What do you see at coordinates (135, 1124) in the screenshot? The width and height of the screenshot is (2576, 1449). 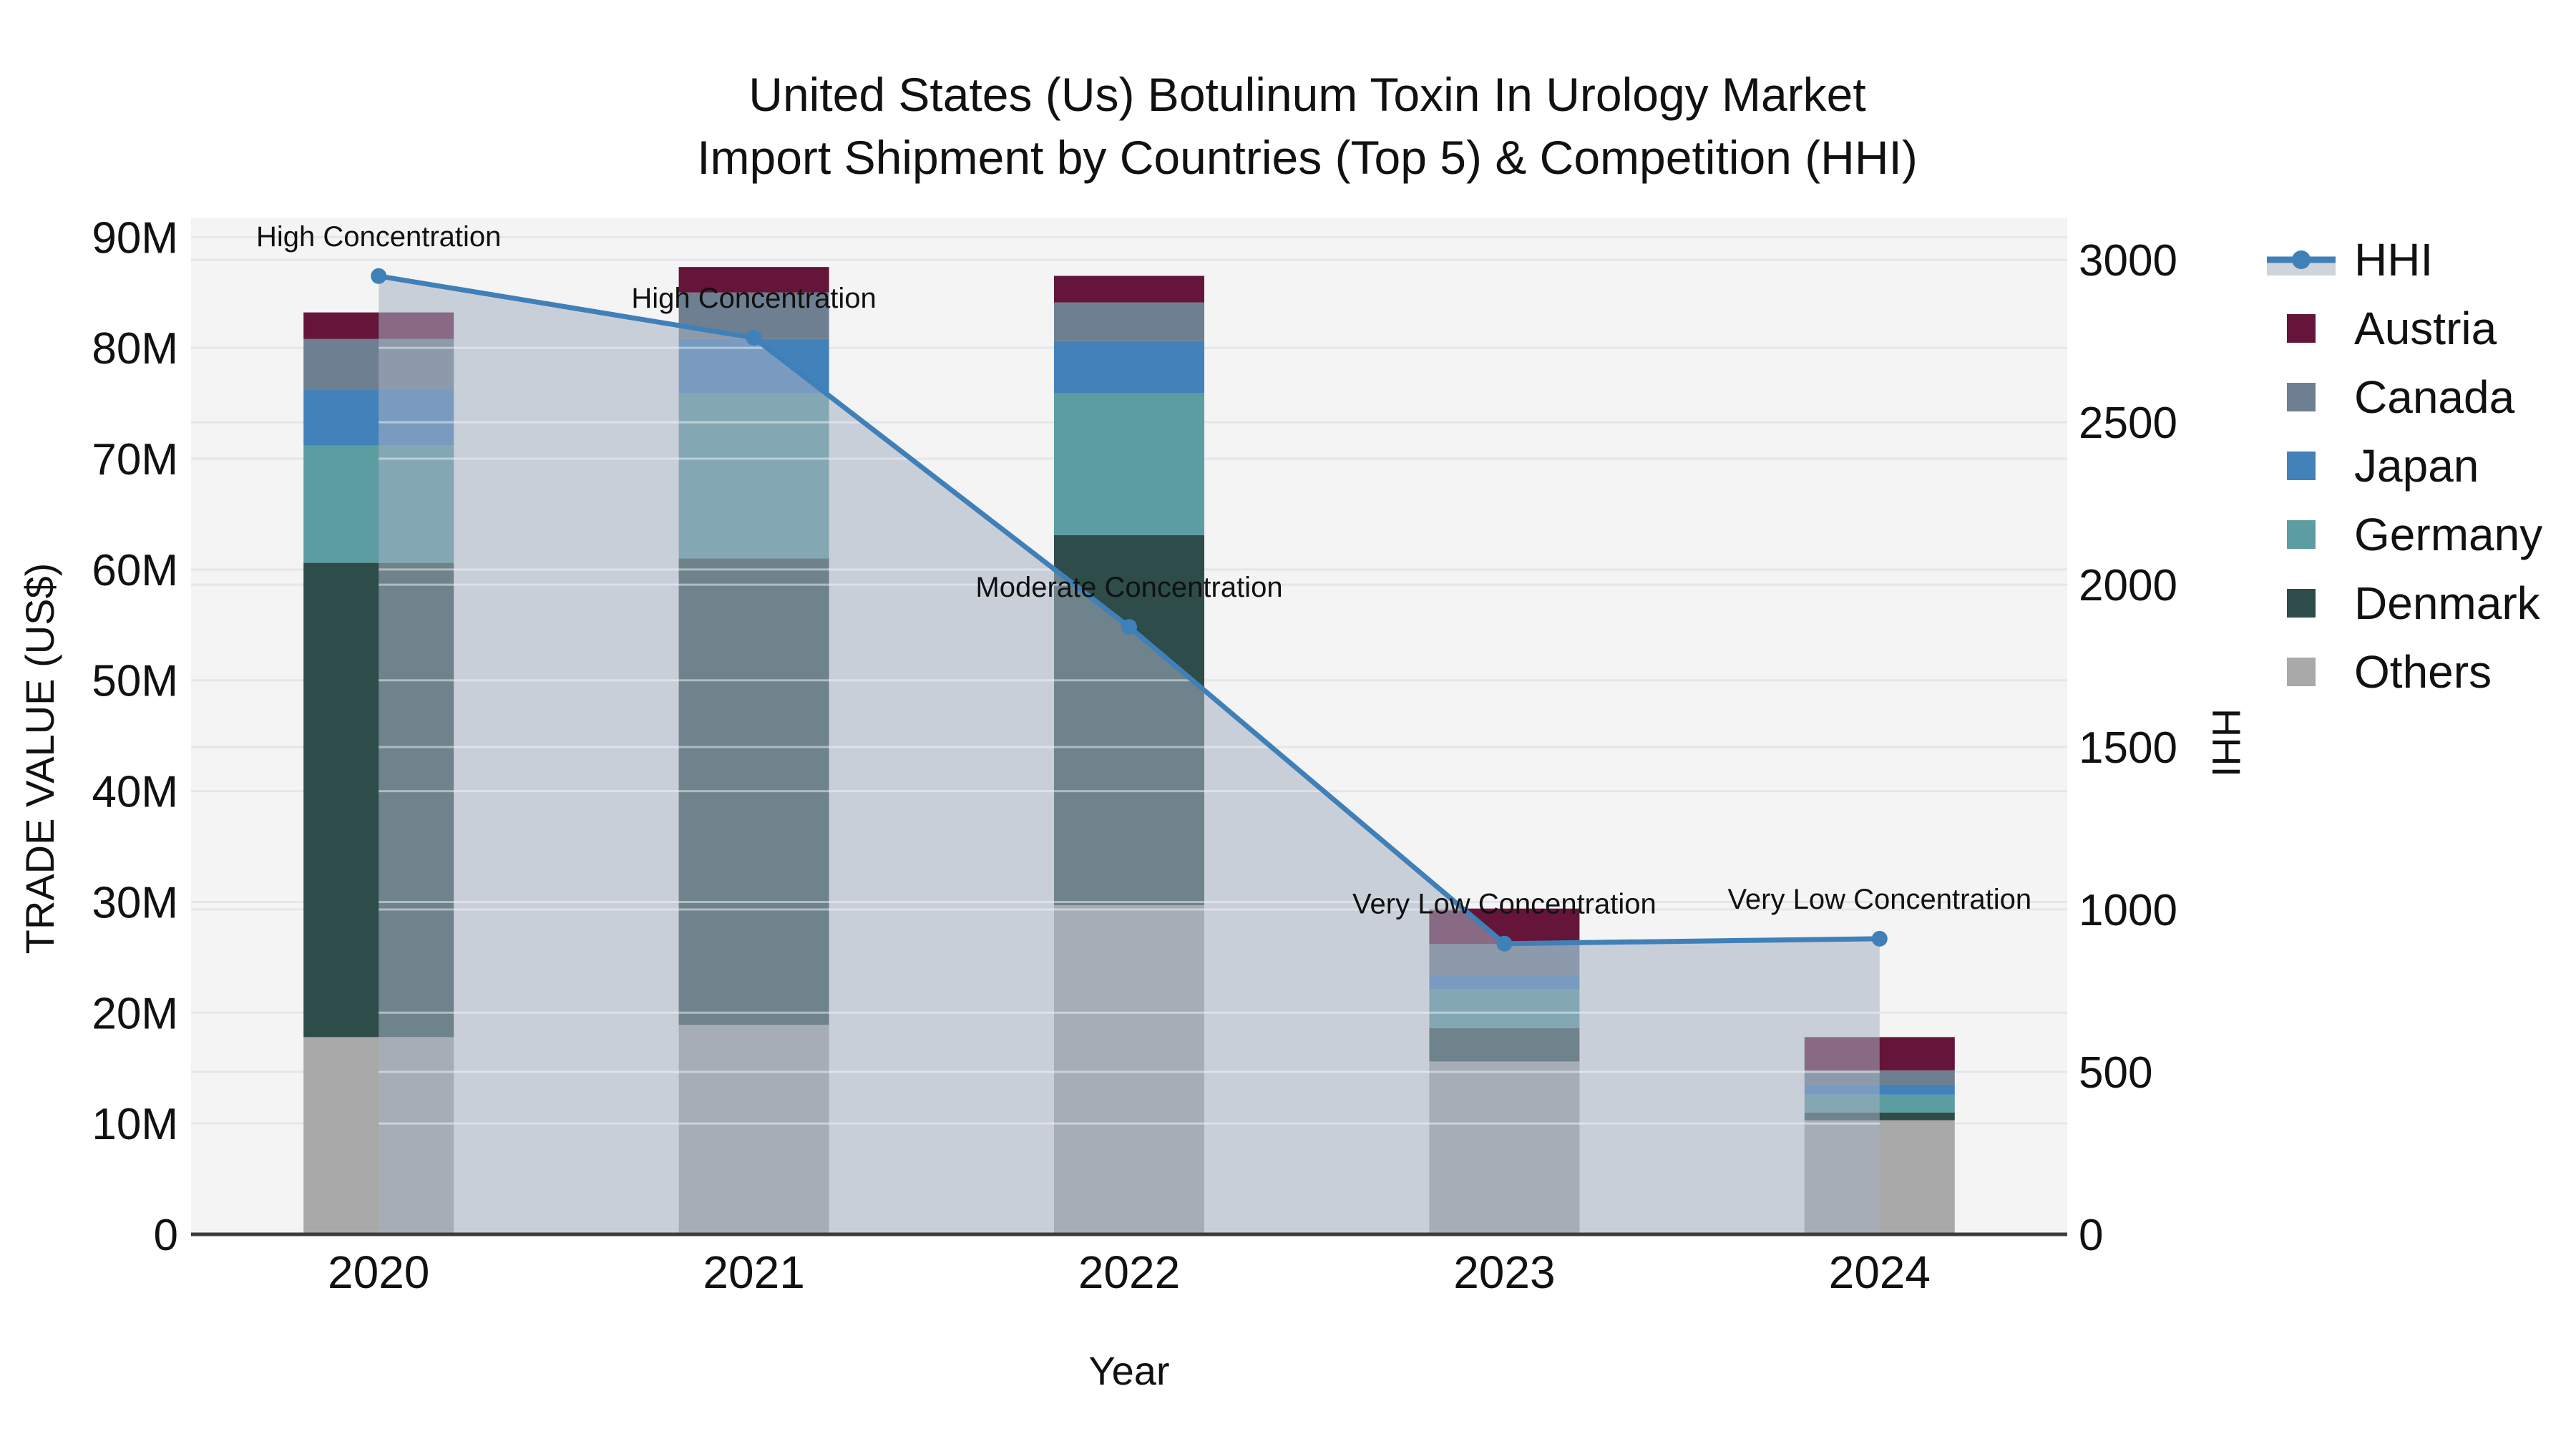 I see `y-left-tick: 10M` at bounding box center [135, 1124].